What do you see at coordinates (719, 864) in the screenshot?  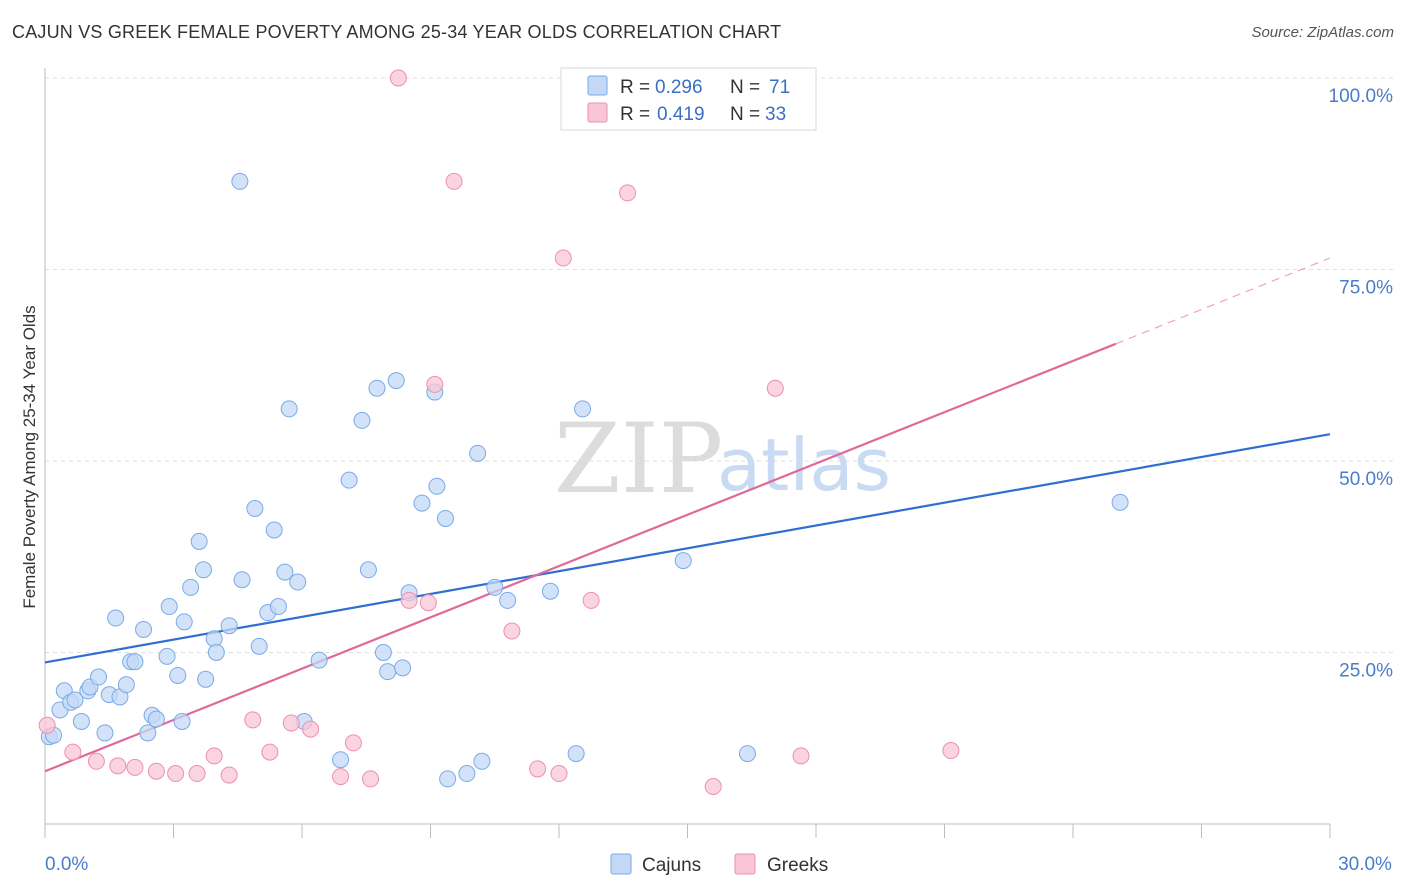 I see `bottom-legend: Cajuns Greeks` at bounding box center [719, 864].